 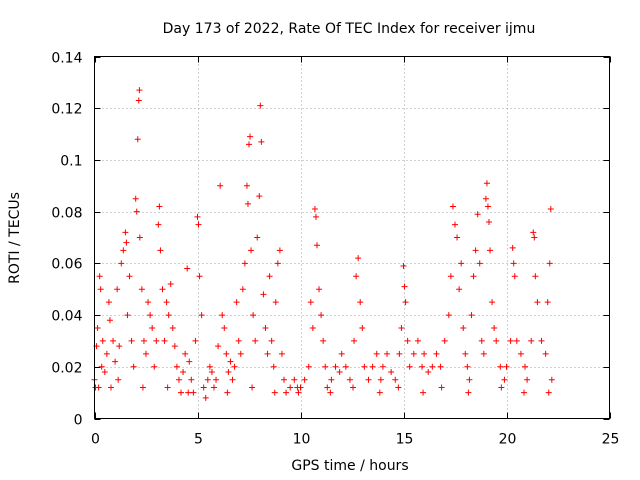 What do you see at coordinates (66, 110) in the screenshot?
I see `y-tick-label: 0.12` at bounding box center [66, 110].